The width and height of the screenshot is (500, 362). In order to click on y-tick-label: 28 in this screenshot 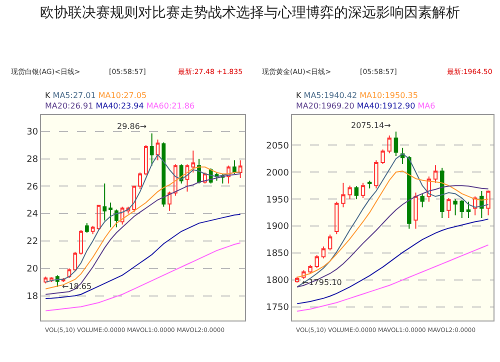, I will do `click(32, 159)`.